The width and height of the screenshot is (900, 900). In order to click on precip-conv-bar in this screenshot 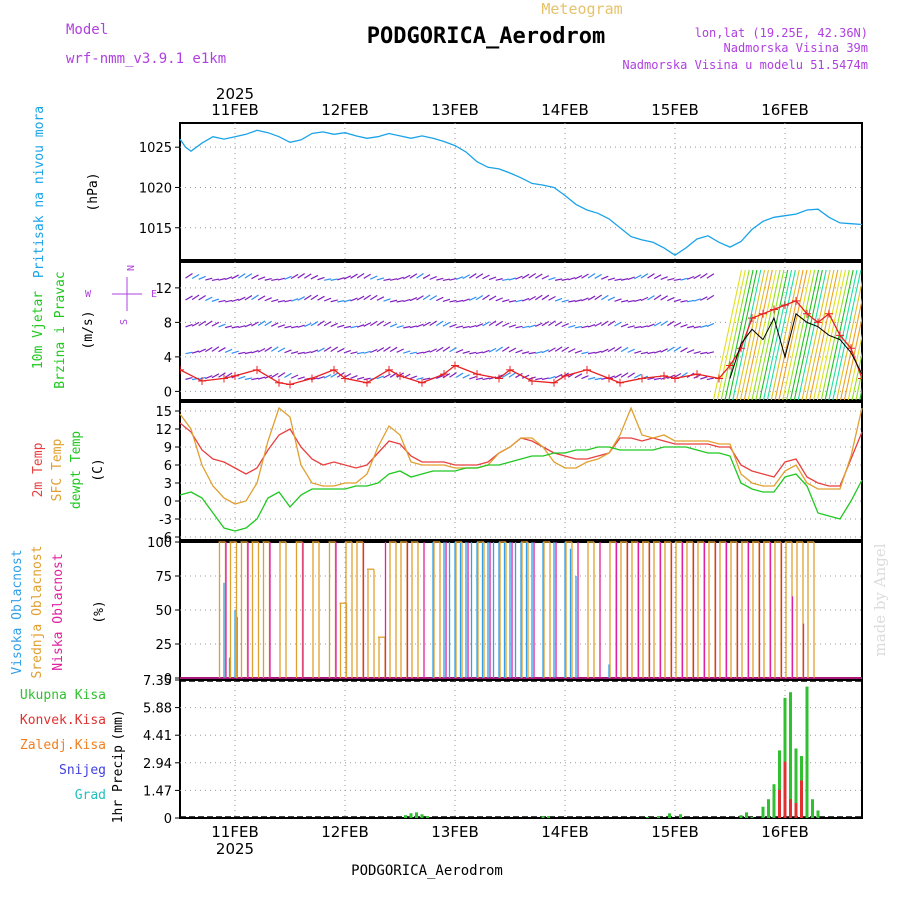, I will do `click(801, 799)`.